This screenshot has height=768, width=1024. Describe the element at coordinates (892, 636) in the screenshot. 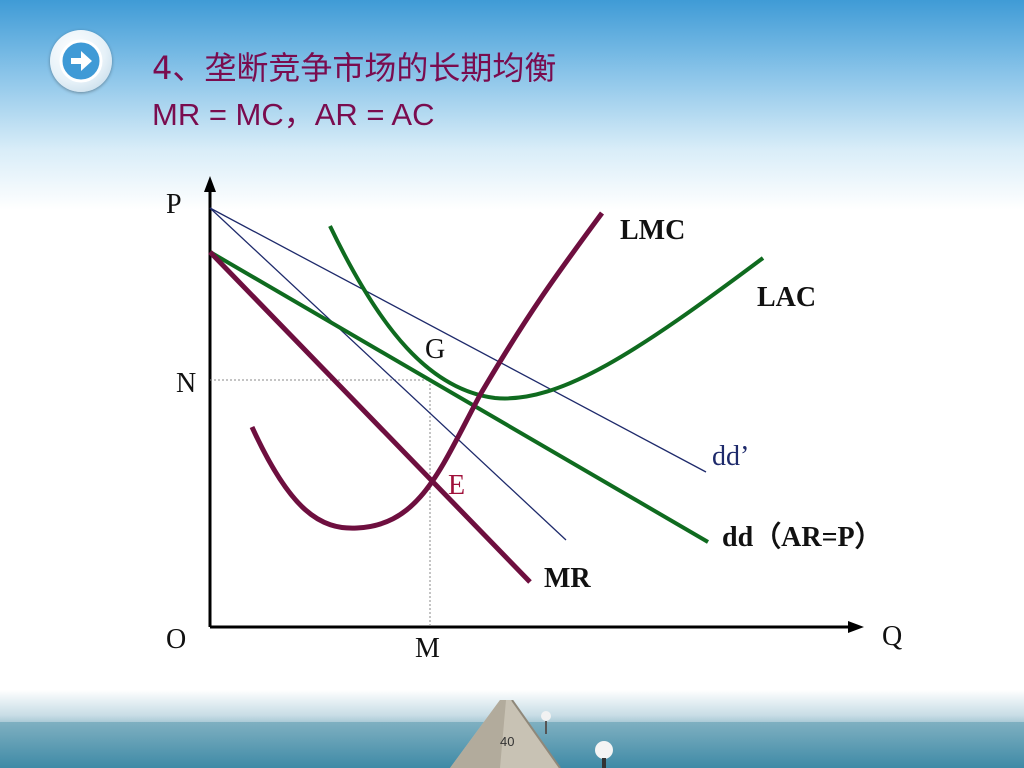

I see `x-axis-label: Q` at that location.